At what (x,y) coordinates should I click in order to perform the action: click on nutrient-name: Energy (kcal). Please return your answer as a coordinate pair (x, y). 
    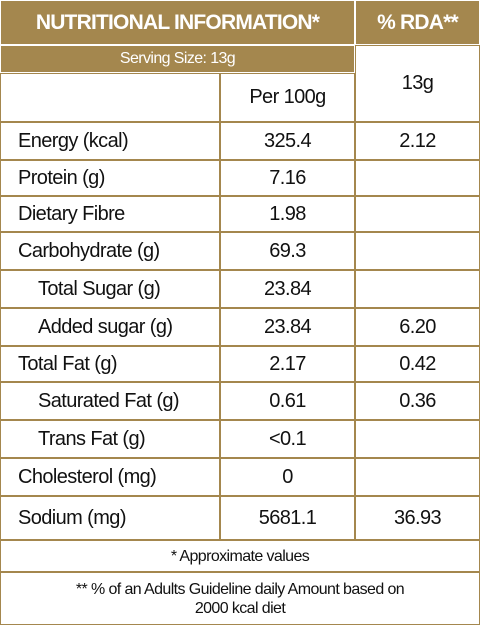
    Looking at the image, I should click on (110, 141).